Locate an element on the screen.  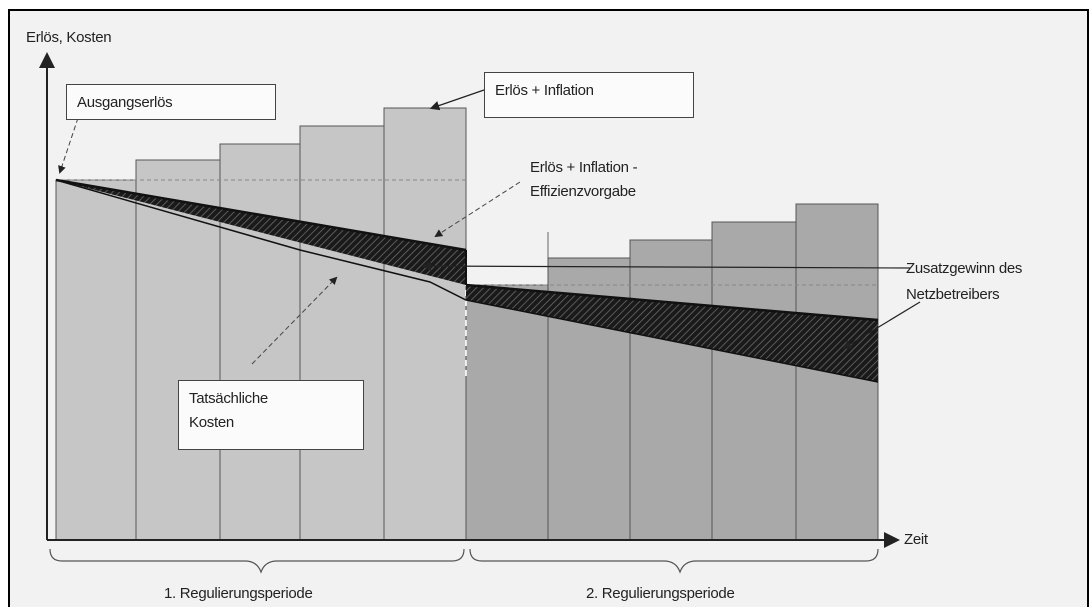
callout-effizienz-line2: Effizienzvorgabe is located at coordinates (583, 191).